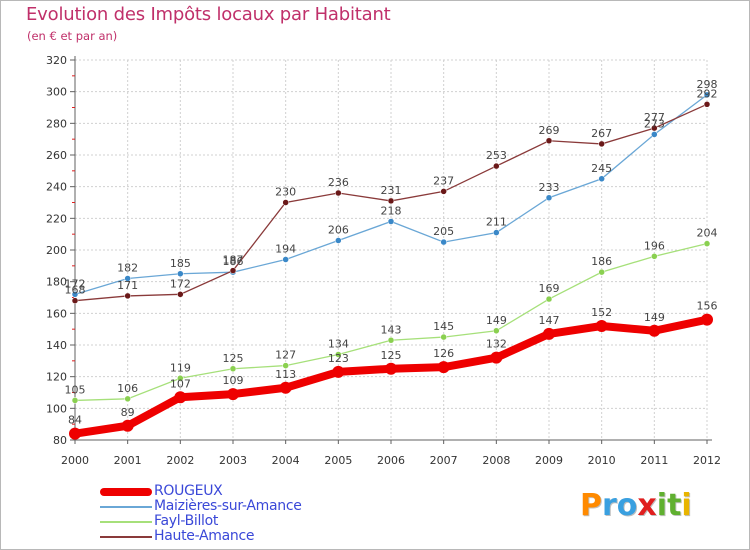 The width and height of the screenshot is (750, 550). Describe the element at coordinates (609, 505) in the screenshot. I see `logo-letter: r` at that location.